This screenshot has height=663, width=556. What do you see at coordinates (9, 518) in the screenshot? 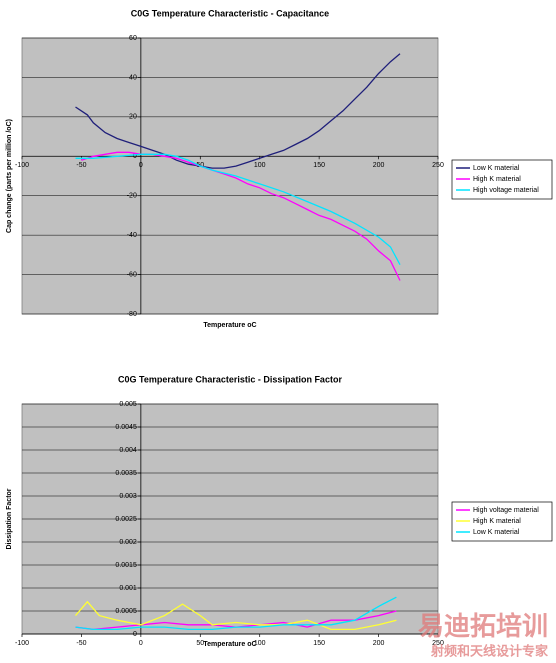
I see `y-axis-label: Dissipation Factor` at bounding box center [9, 518].